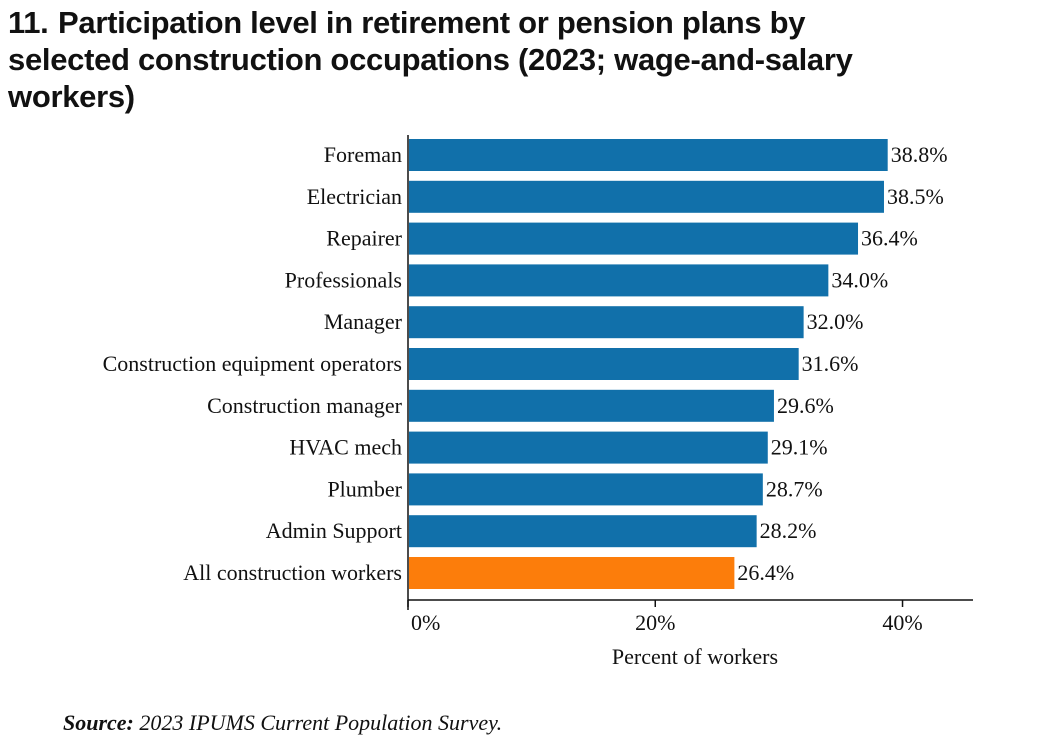 The width and height of the screenshot is (1044, 750). What do you see at coordinates (915, 196) in the screenshot?
I see `data-label: 38.5%` at bounding box center [915, 196].